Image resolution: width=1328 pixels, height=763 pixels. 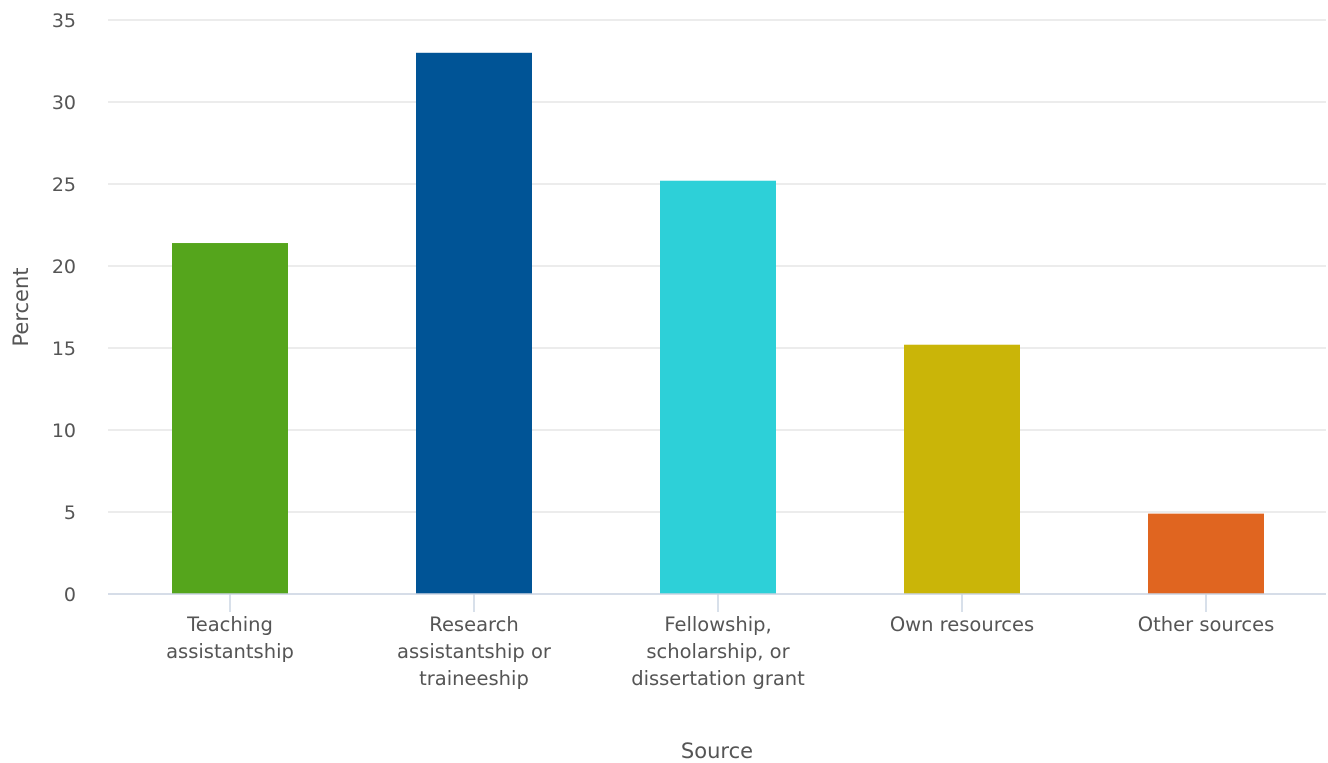 I want to click on y-tick-label: 10, so click(x=64, y=431).